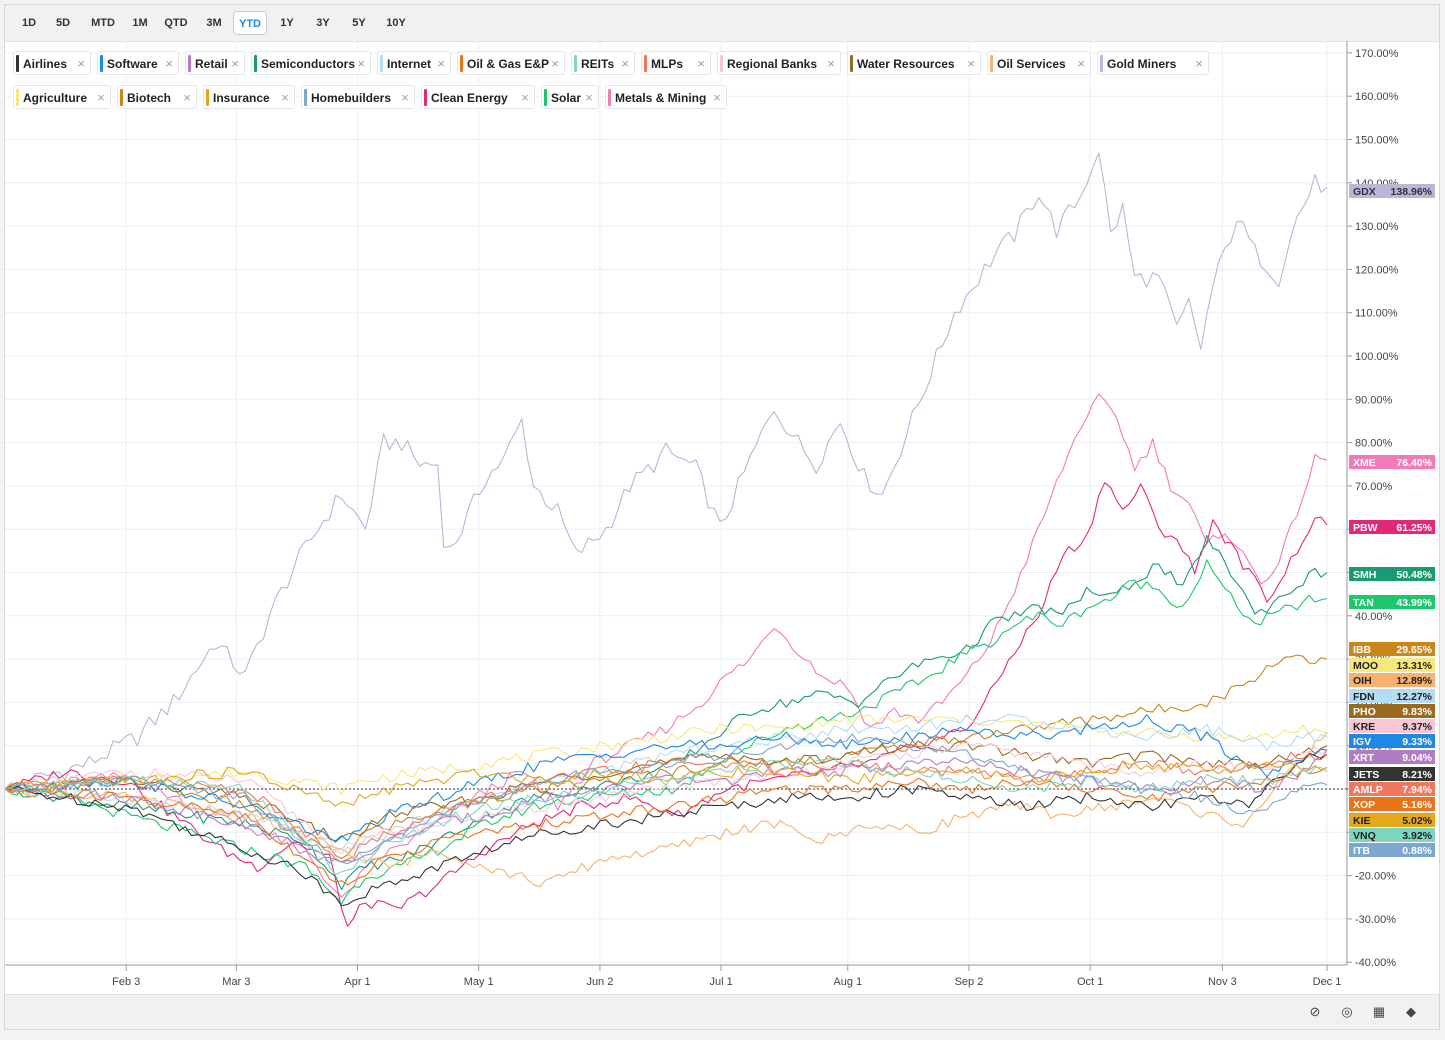  Describe the element at coordinates (1090, 982) in the screenshot. I see `x-tick-label: Oct 1` at that location.